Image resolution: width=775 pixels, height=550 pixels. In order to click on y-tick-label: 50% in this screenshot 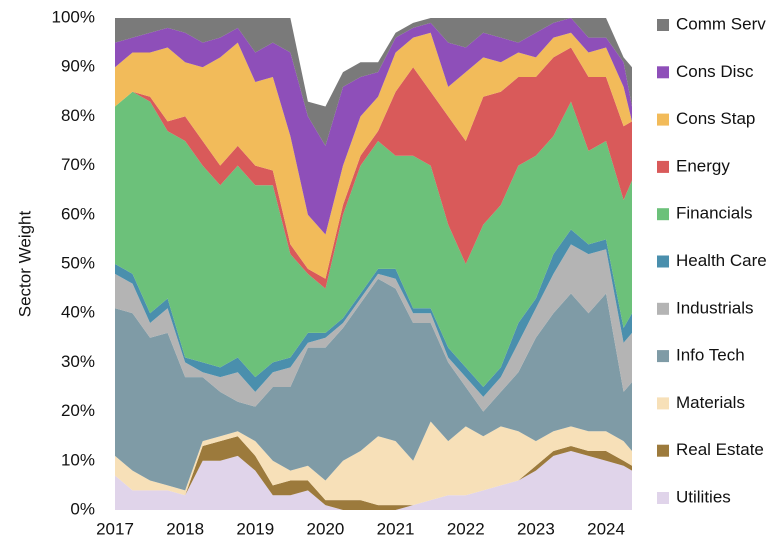, I will do `click(78, 262)`.